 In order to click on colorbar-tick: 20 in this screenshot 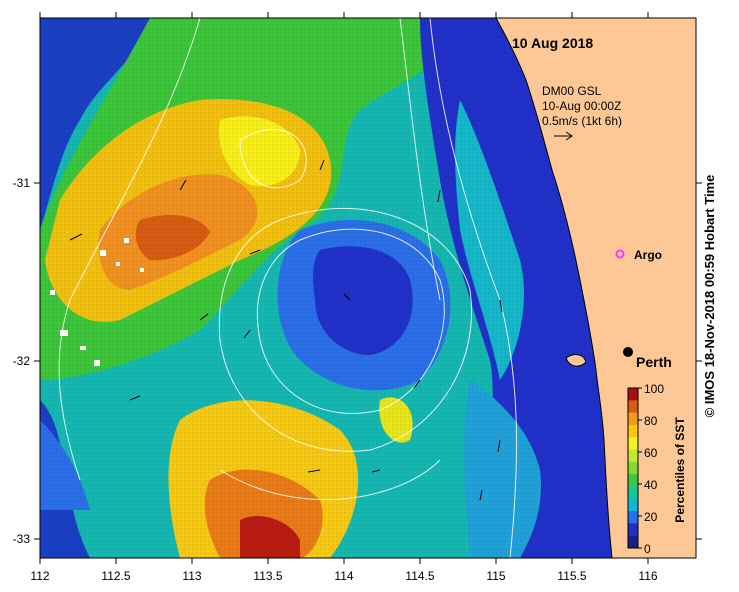, I will do `click(651, 517)`.